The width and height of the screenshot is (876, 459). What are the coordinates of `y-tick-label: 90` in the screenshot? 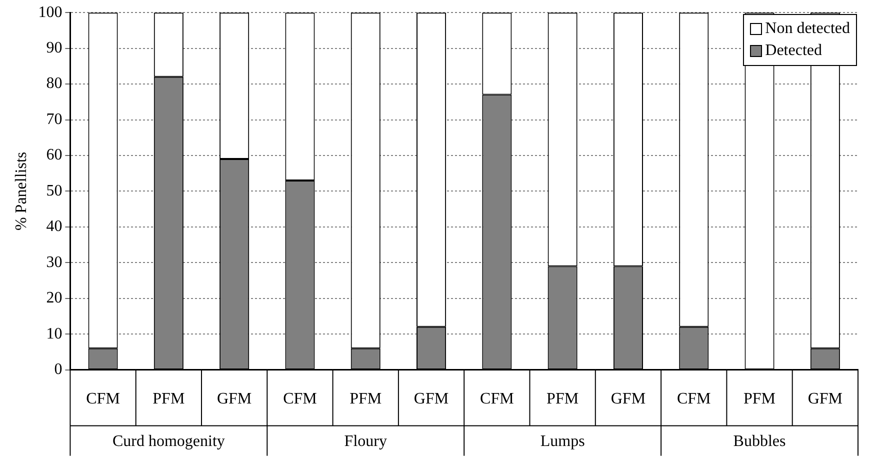 It's located at (54, 48).